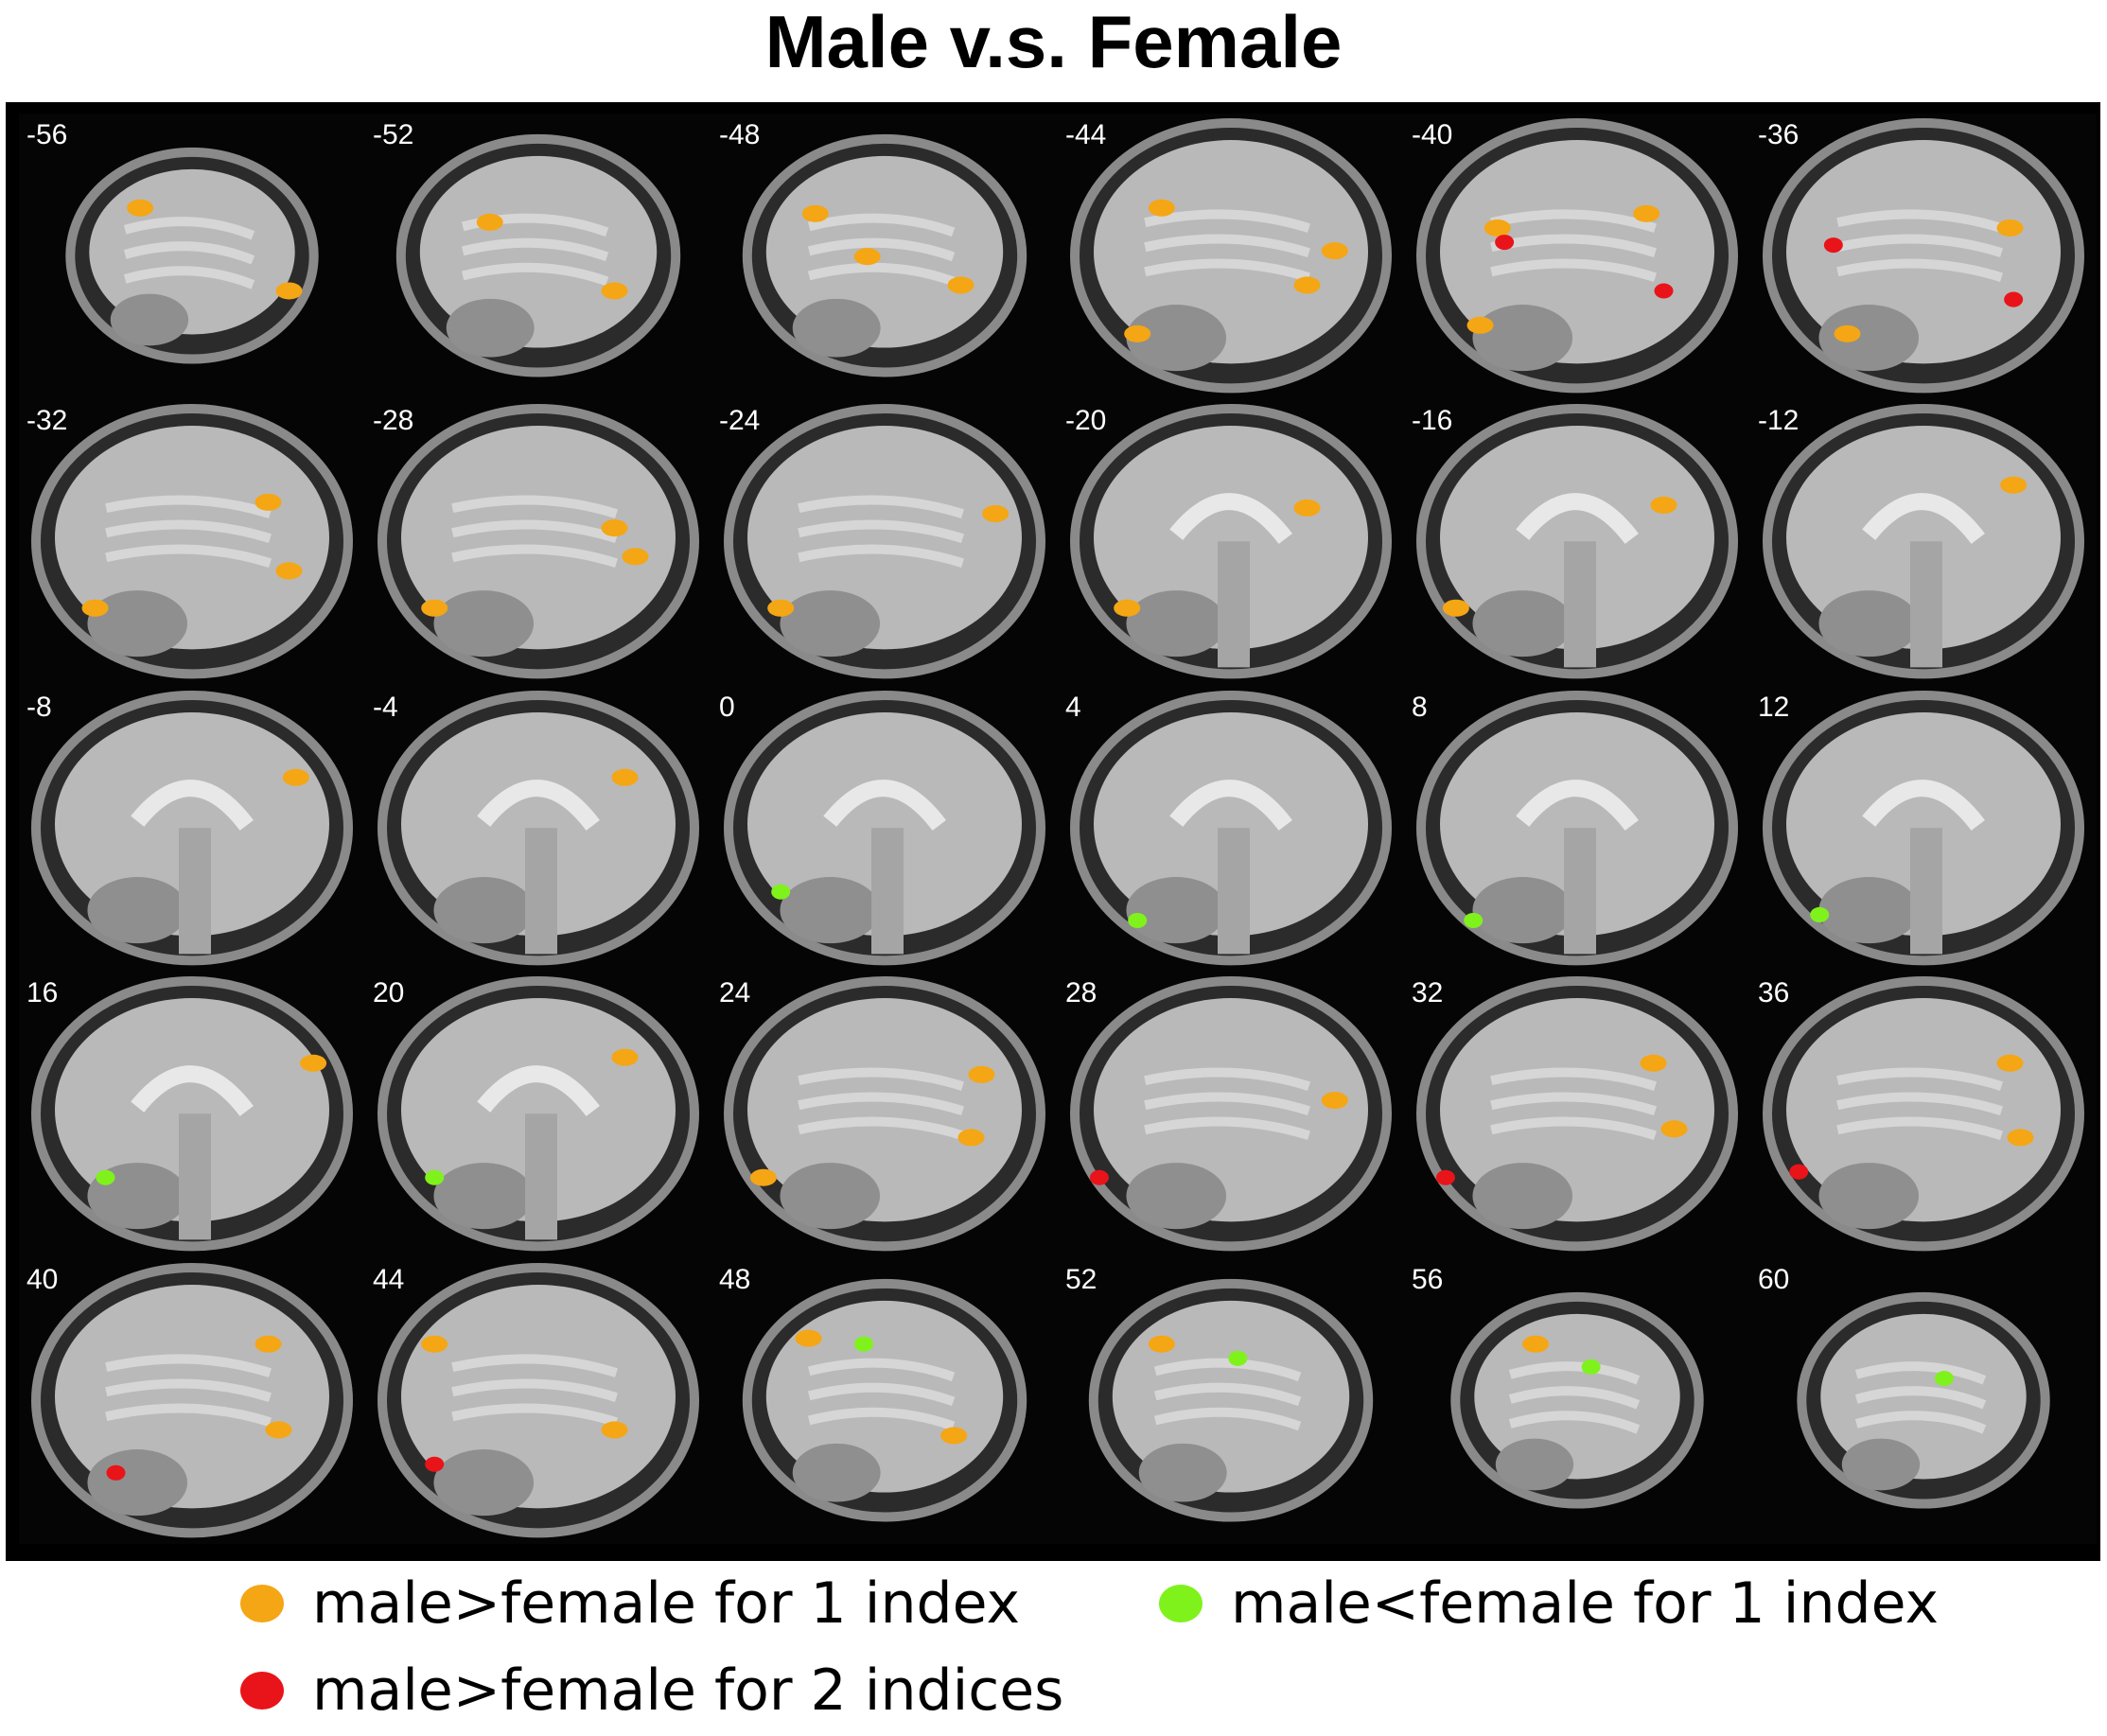 This screenshot has height=1736, width=2107. I want to click on brain-slice: -4, so click(538, 829).